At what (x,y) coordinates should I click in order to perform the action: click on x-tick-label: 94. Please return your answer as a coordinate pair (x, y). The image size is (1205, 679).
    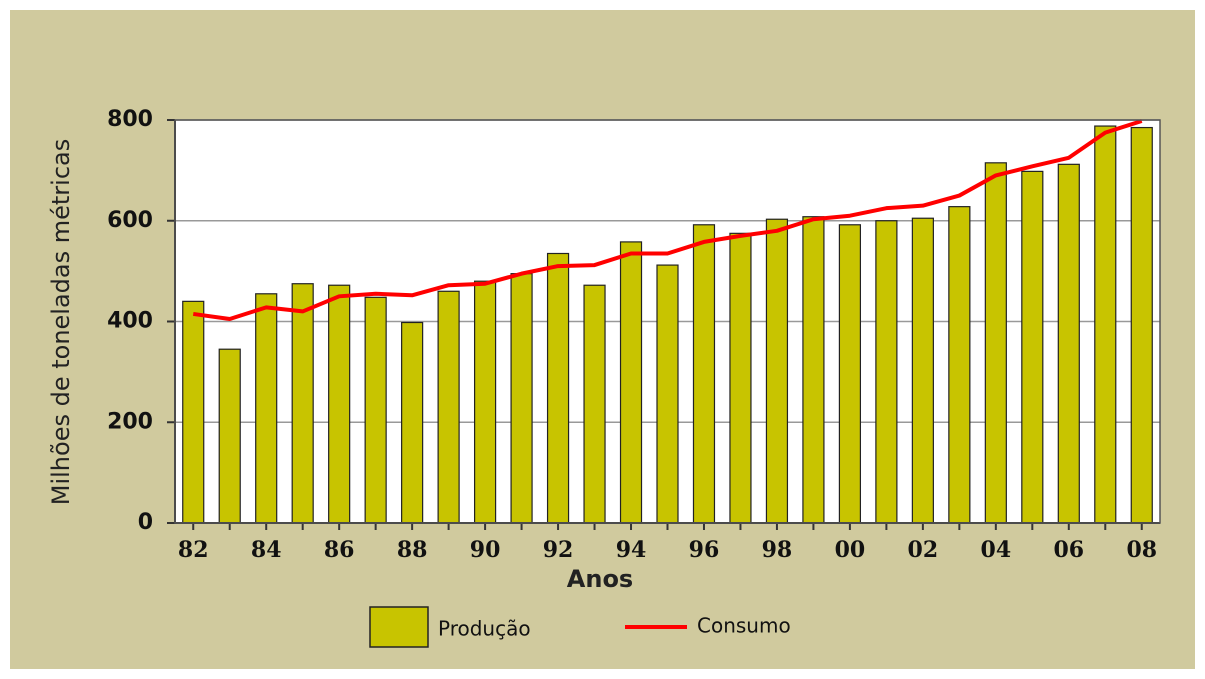
    Looking at the image, I should click on (631, 550).